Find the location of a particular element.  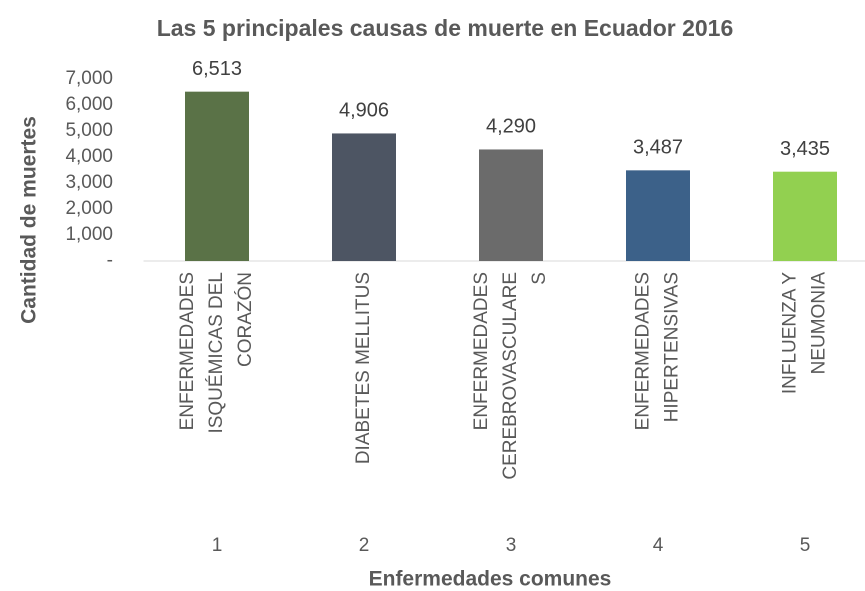

category-name: CEREBROVASCULARE is located at coordinates (510, 376).